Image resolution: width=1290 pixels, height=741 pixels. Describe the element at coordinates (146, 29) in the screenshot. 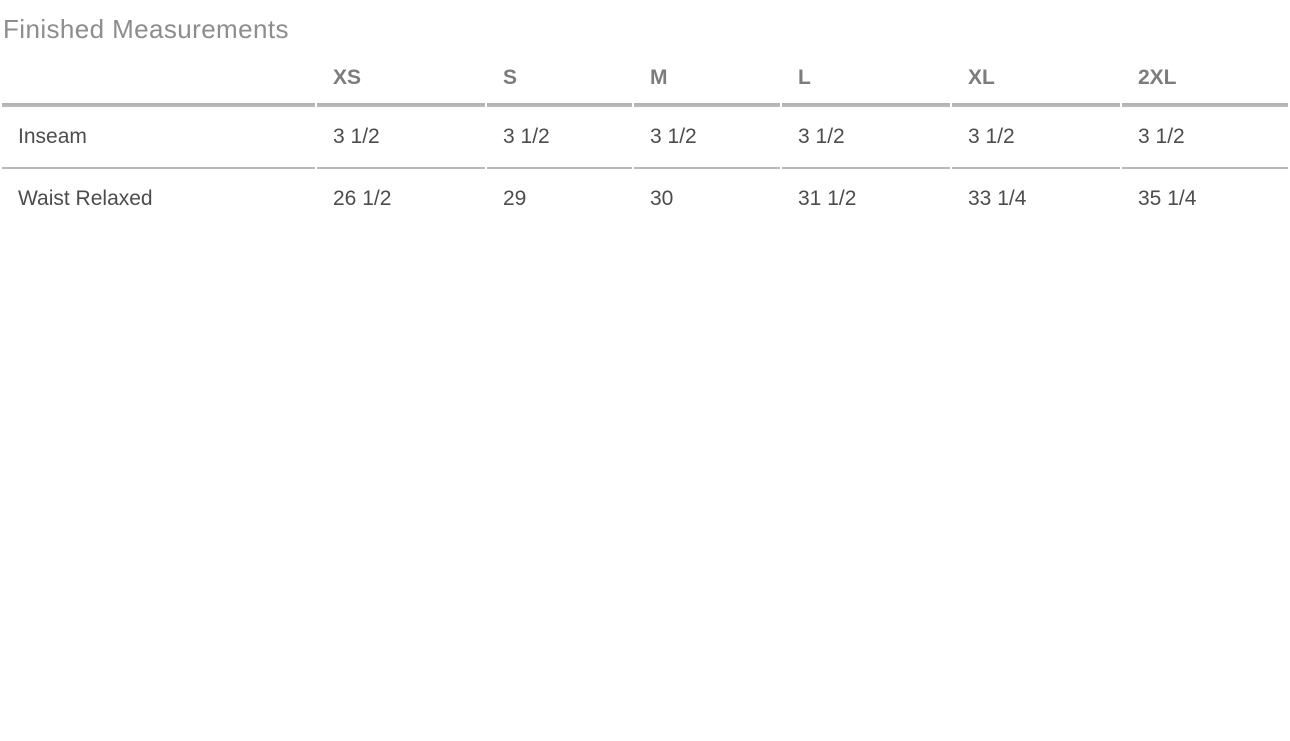

I see `page-title: Finished Measurements` at that location.